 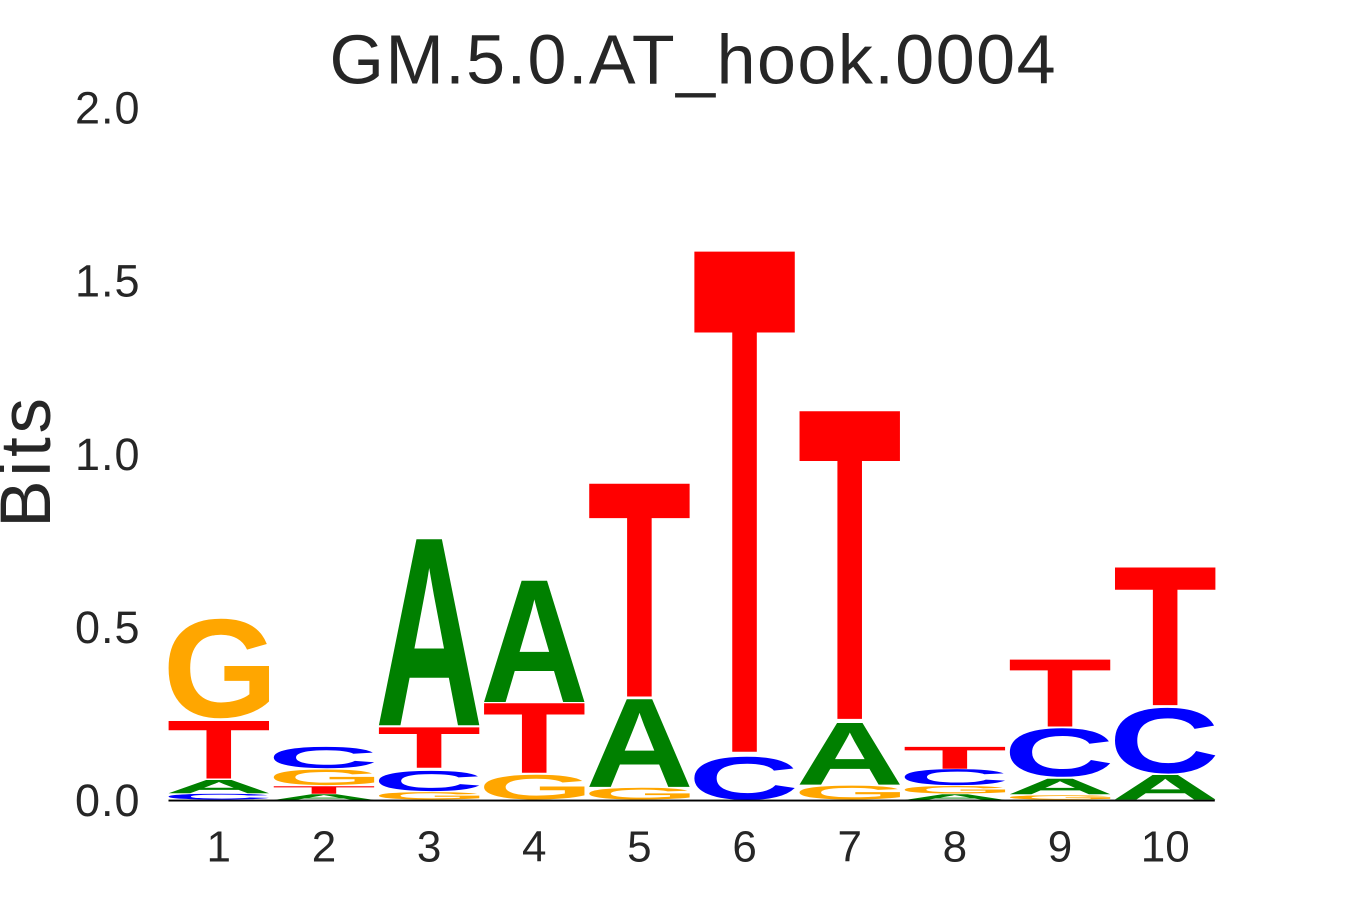 I want to click on svg-text: 5, so click(x=639, y=847).